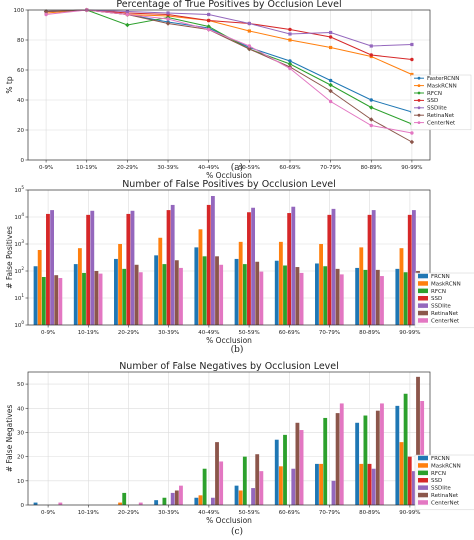 This screenshot has width=474, height=540. I want to click on x-tick-label: 0-9%, so click(46, 168).